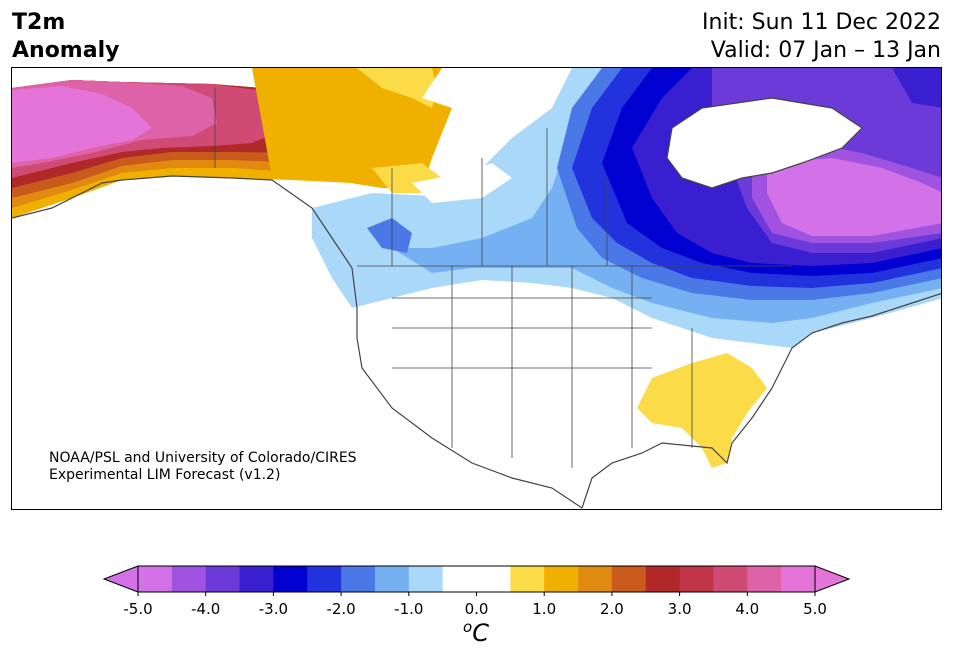 The image size is (953, 659). What do you see at coordinates (138, 609) in the screenshot?
I see `colorbar-tick-label: -5.0` at bounding box center [138, 609].